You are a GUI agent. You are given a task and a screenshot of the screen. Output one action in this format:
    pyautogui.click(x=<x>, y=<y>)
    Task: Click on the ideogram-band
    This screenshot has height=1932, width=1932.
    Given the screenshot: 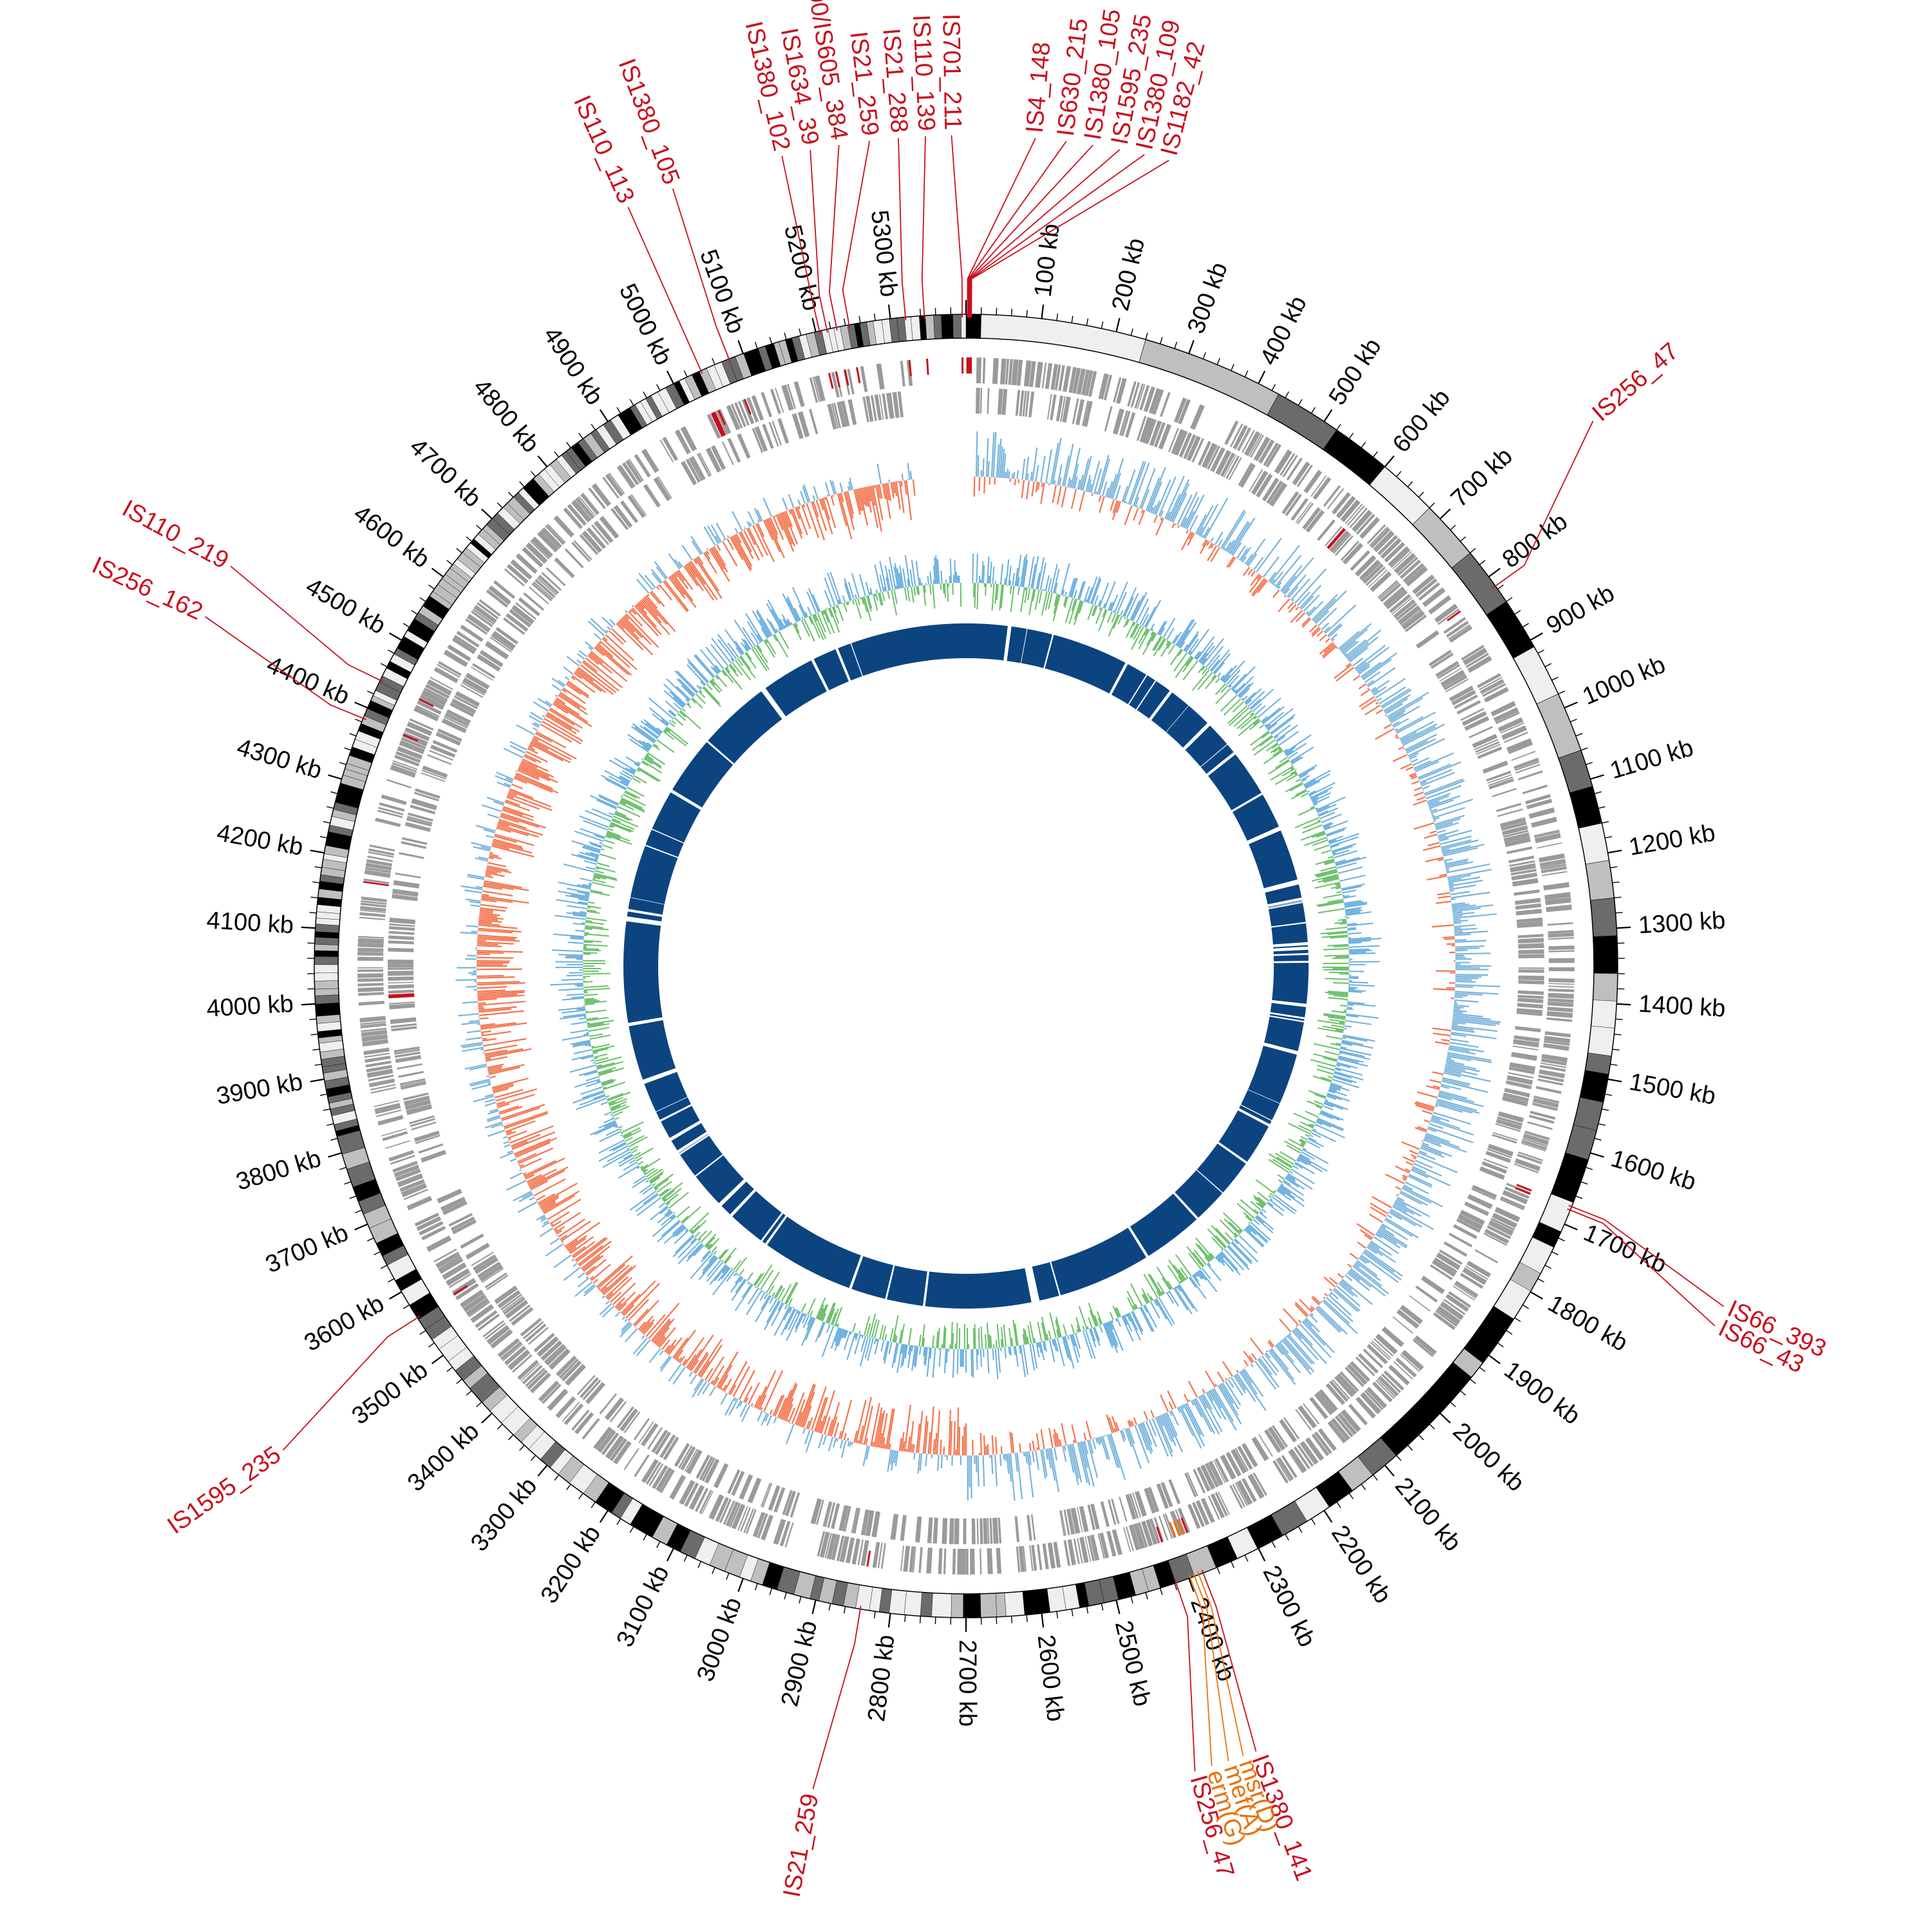 What is the action you would take?
    pyautogui.click(x=1593, y=844)
    